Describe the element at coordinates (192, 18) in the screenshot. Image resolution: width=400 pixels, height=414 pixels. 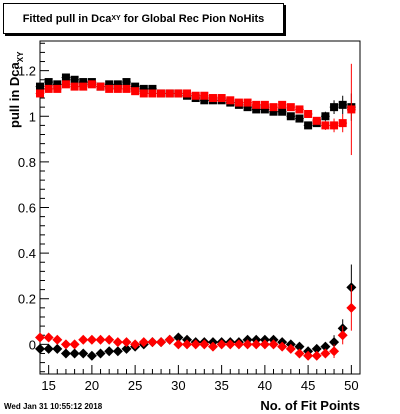
I see `title-suffix: for Global Rec Pion NoHits` at that location.